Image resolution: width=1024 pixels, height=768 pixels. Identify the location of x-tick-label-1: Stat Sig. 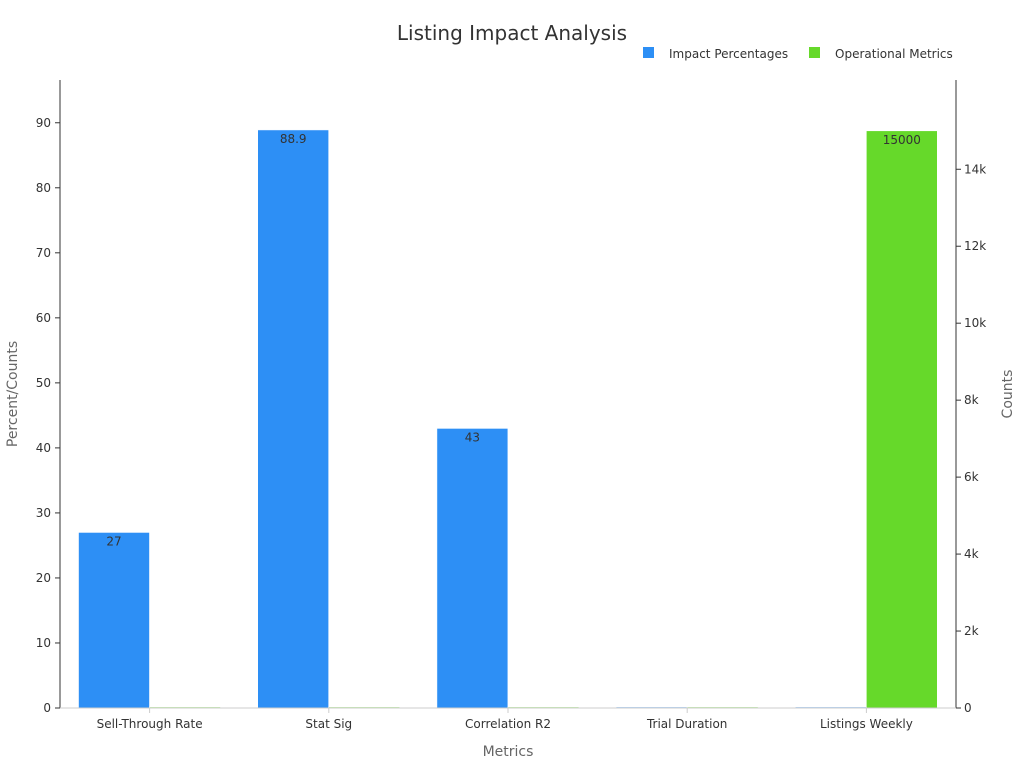
(328, 724).